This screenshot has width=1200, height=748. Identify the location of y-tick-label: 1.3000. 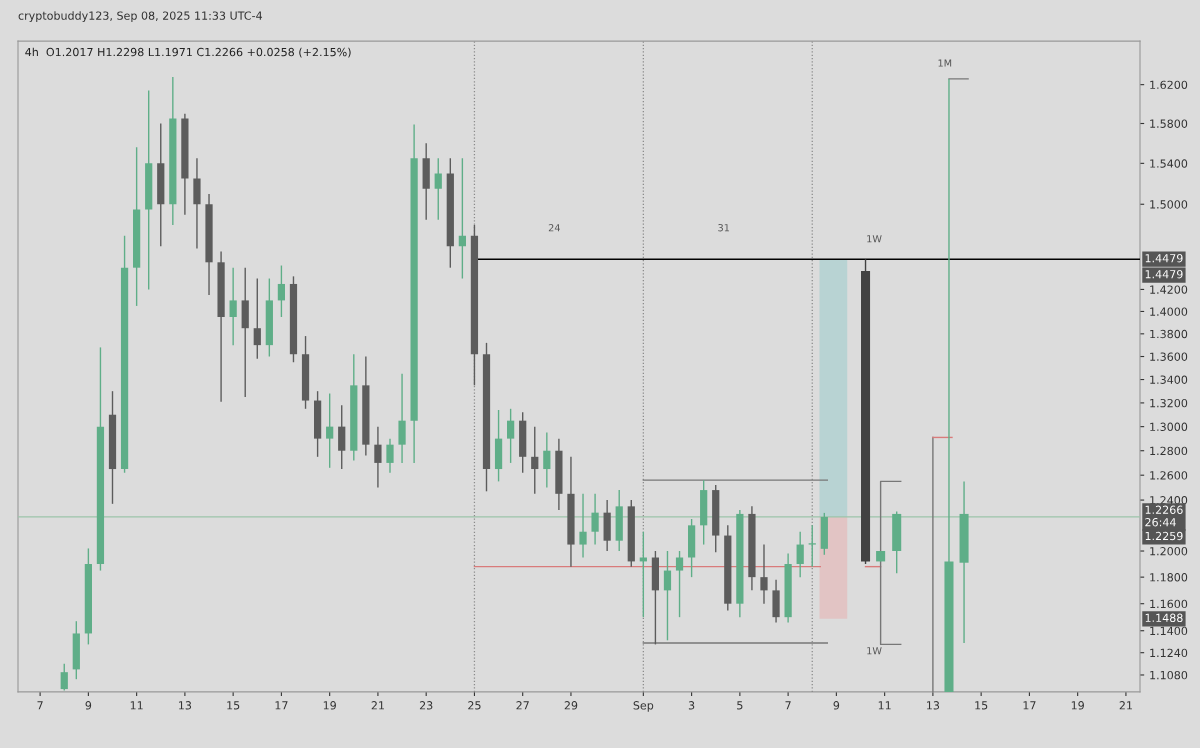
(1169, 427).